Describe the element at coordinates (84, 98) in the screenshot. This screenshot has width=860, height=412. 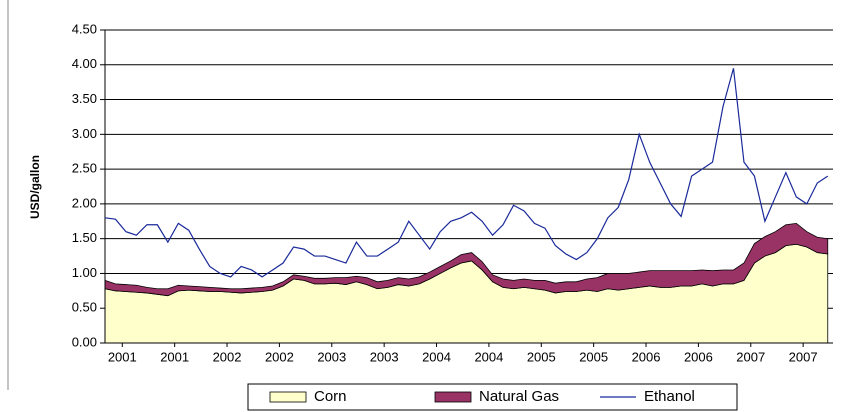
I see `y-tick-label: 3.50` at that location.